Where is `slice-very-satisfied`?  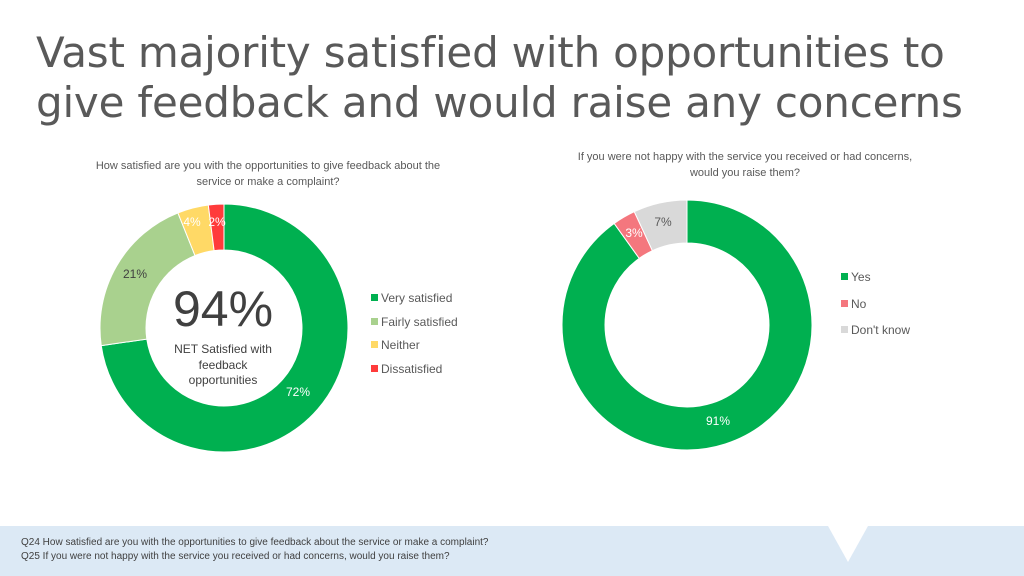
slice-very-satisfied is located at coordinates (224, 328).